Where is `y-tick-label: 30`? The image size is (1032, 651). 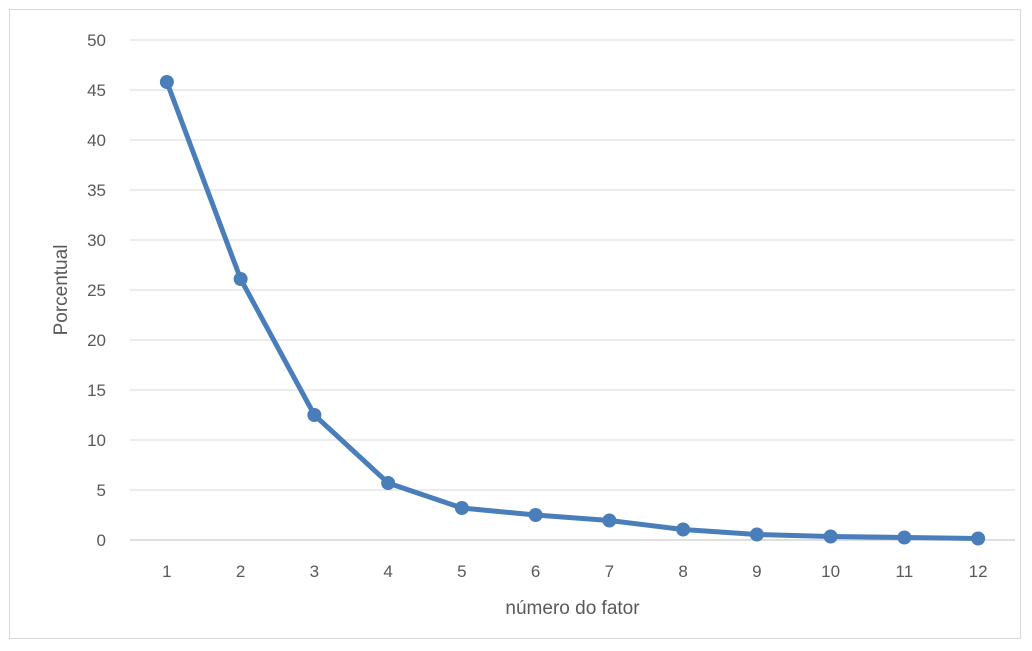
y-tick-label: 30 is located at coordinates (96, 240).